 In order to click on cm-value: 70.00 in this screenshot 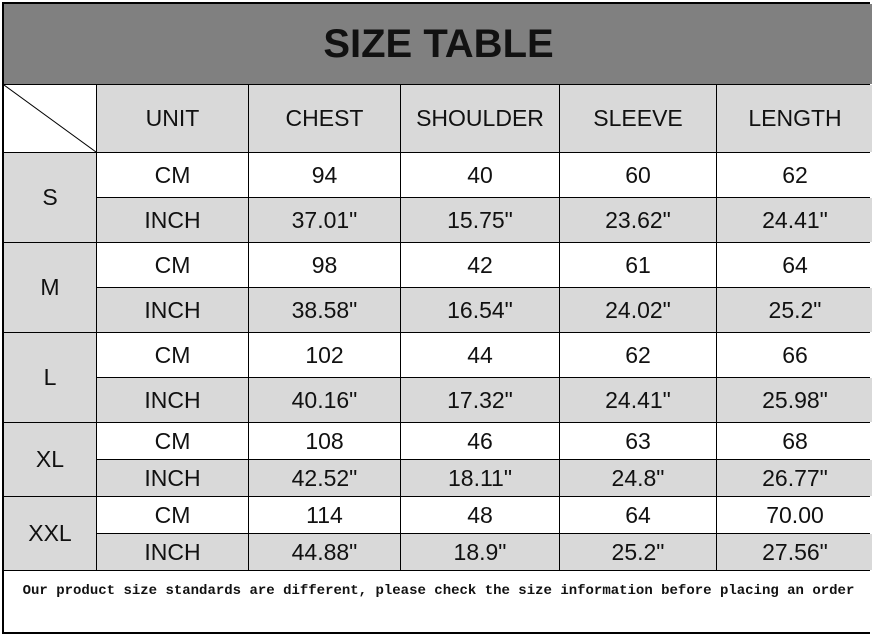, I will do `click(794, 515)`.